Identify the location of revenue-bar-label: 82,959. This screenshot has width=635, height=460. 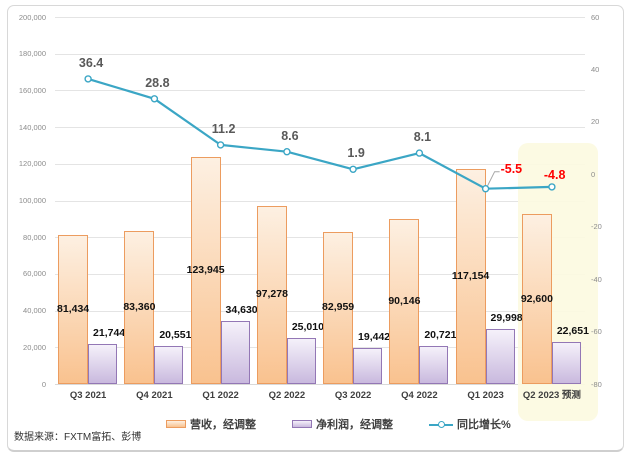
(338, 307).